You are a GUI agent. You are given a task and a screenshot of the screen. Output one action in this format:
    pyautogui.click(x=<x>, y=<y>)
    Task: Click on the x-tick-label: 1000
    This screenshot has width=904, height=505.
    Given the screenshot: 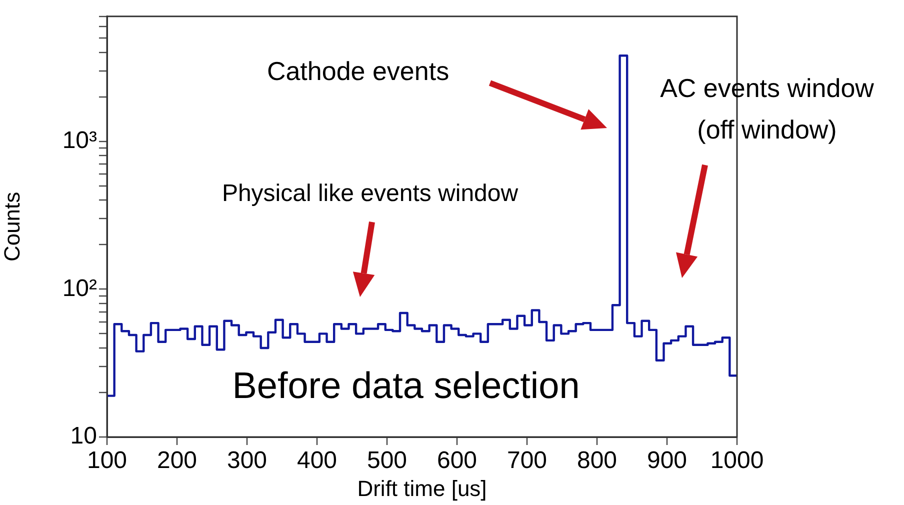 What is the action you would take?
    pyautogui.click(x=737, y=460)
    